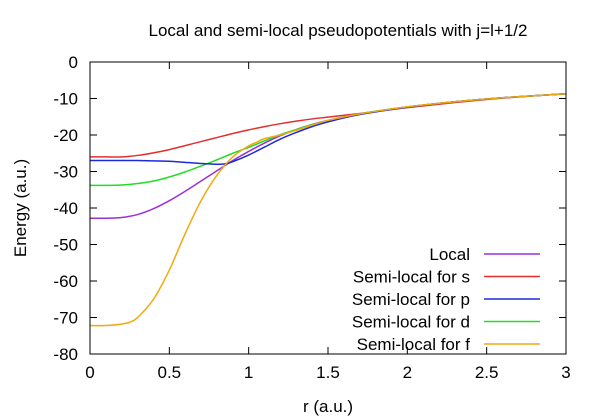 Image resolution: width=600 pixels, height=420 pixels. I want to click on y-tick-label: -10, so click(65, 99).